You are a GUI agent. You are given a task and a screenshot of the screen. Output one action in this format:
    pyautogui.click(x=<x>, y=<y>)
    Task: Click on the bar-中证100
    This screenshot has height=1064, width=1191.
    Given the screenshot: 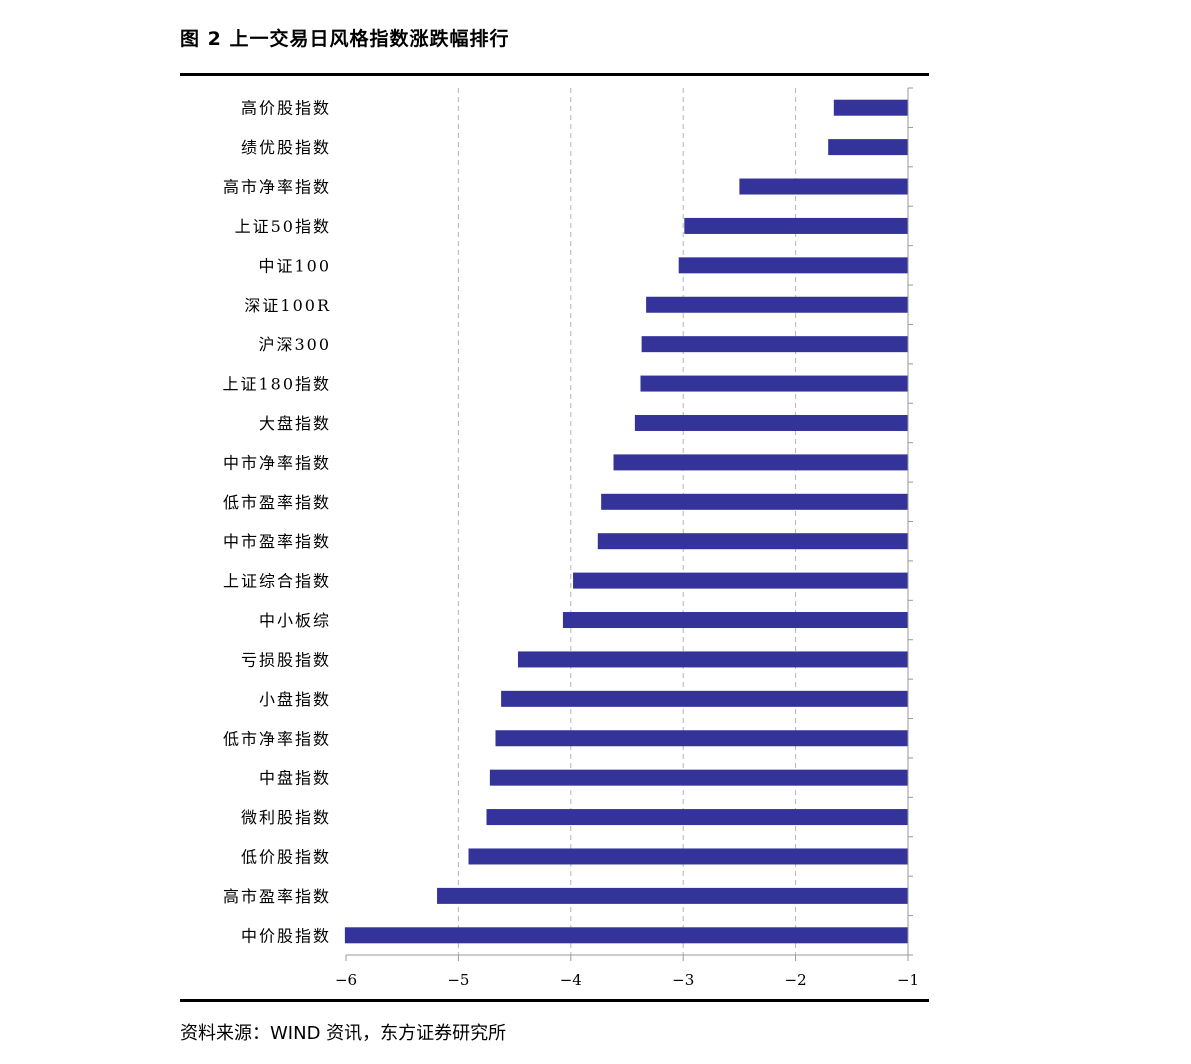 What is the action you would take?
    pyautogui.click(x=793, y=265)
    